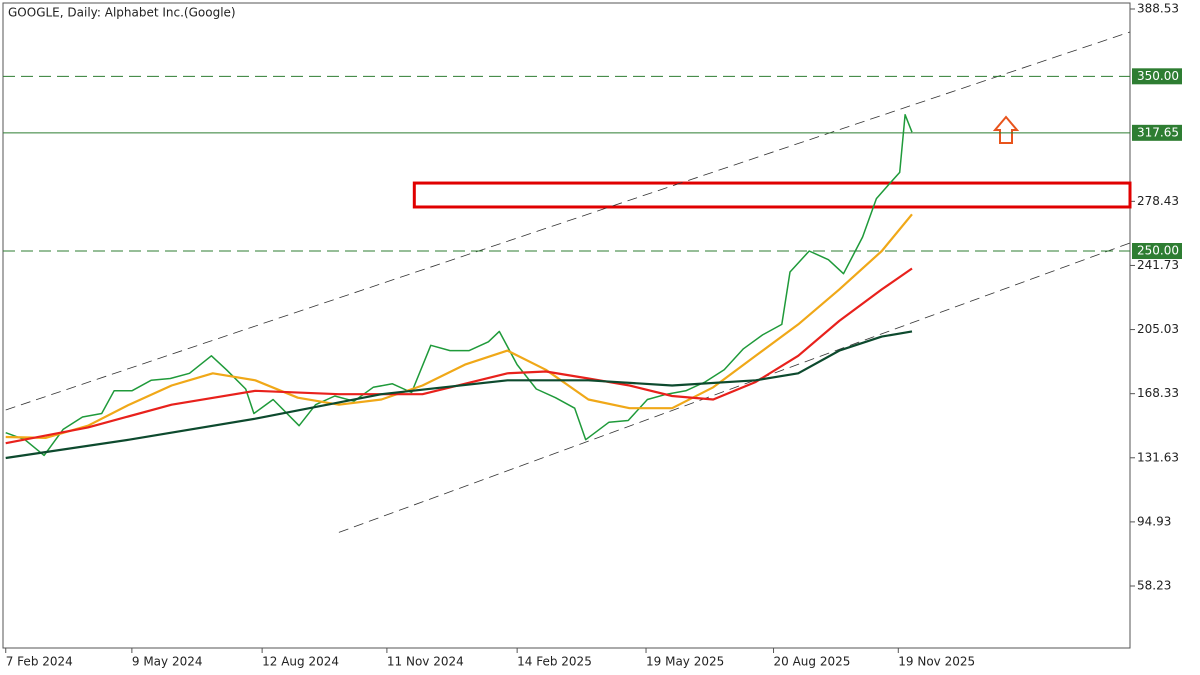 This screenshot has width=1200, height=675. I want to click on up-arrow, so click(1006, 129).